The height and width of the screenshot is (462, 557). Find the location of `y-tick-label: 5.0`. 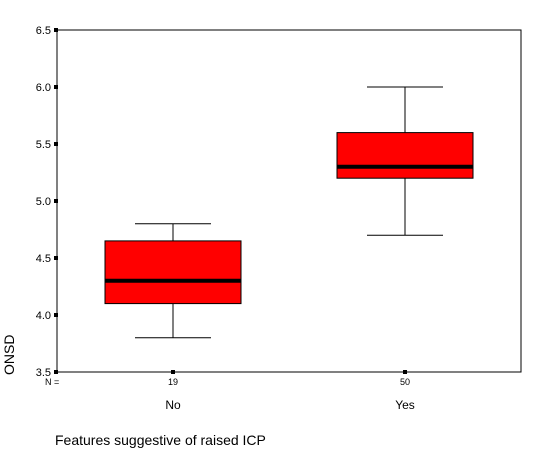

y-tick-label: 5.0 is located at coordinates (43, 202).